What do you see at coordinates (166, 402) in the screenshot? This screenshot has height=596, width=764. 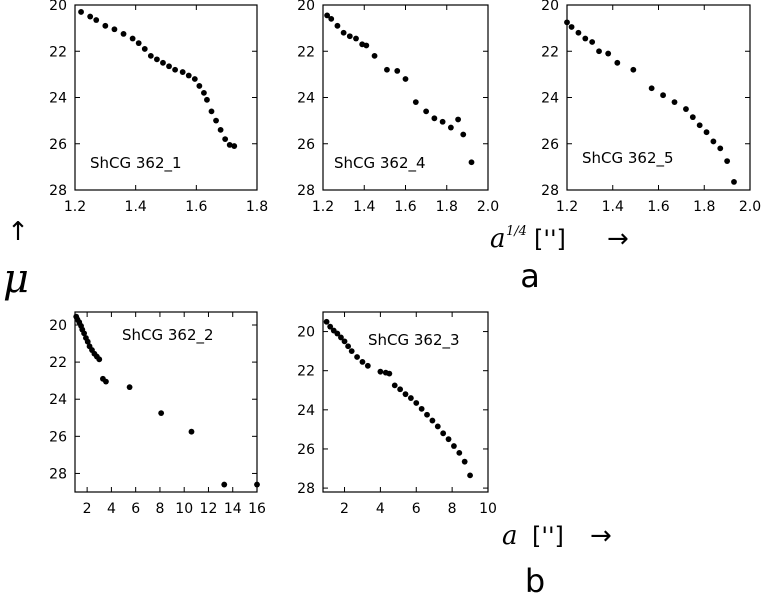 I see `plot-frame` at bounding box center [166, 402].